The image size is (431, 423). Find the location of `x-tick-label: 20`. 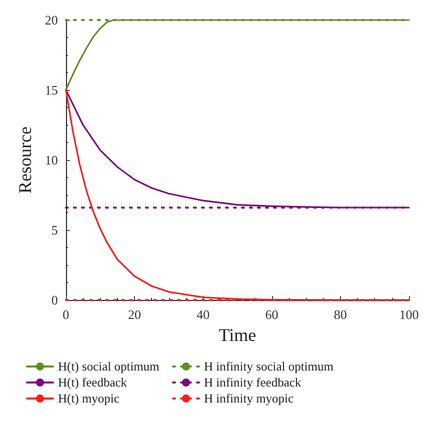

x-tick-label: 20 is located at coordinates (135, 314).